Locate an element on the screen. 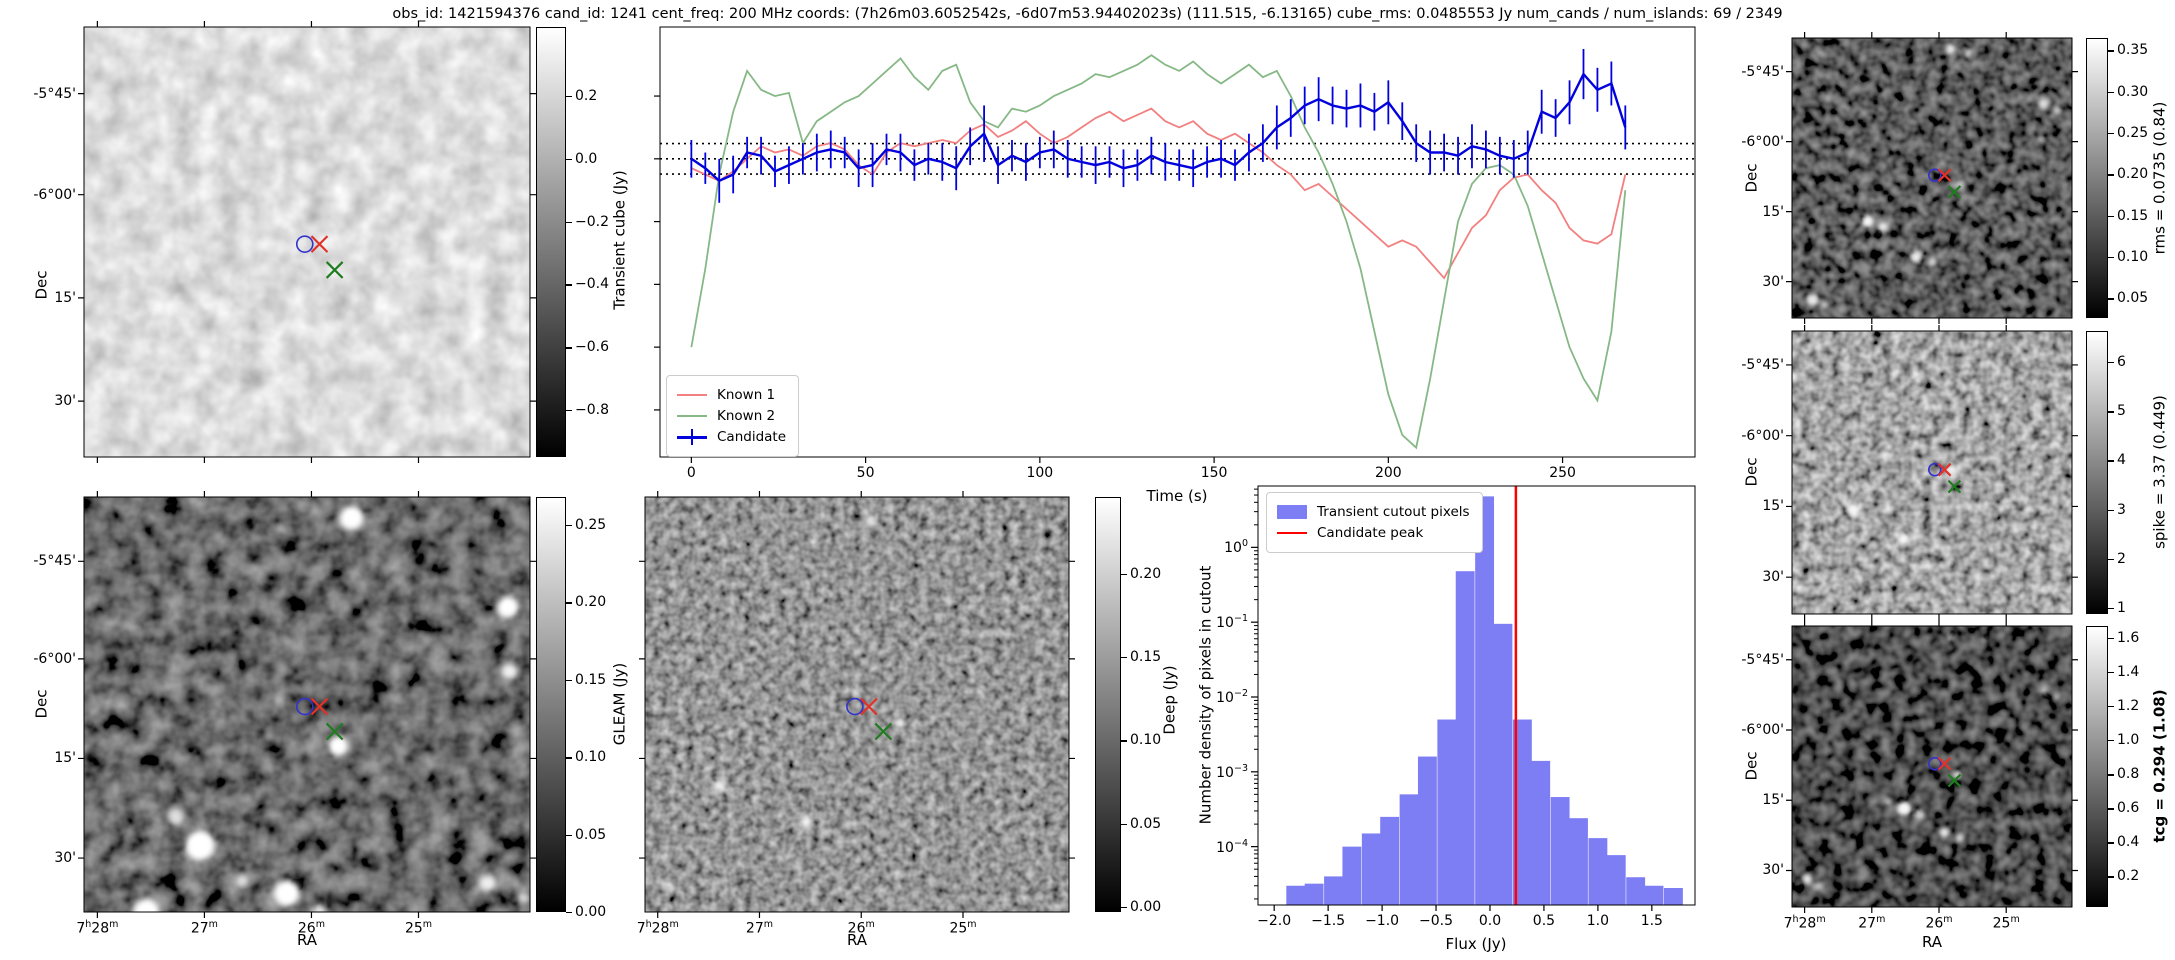 The width and height of the screenshot is (2175, 960). gleam-cutout is located at coordinates (307, 708).